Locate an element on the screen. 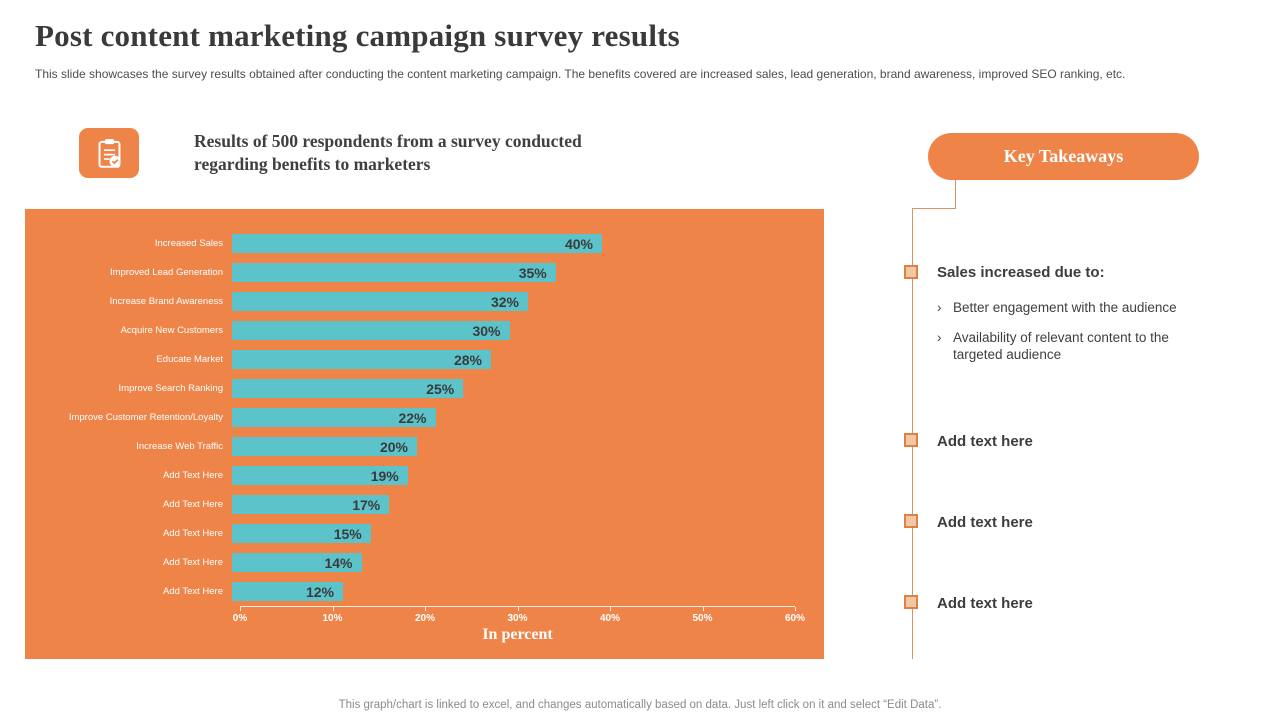 This screenshot has height=720, width=1280. bar-track: 12% is located at coordinates (509, 591).